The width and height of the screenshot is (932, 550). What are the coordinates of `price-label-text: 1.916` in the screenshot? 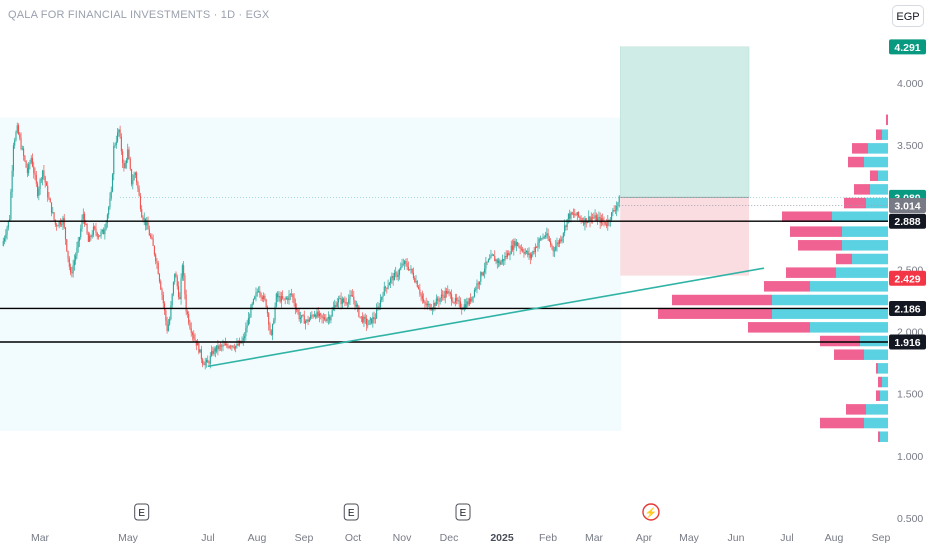 It's located at (907, 343).